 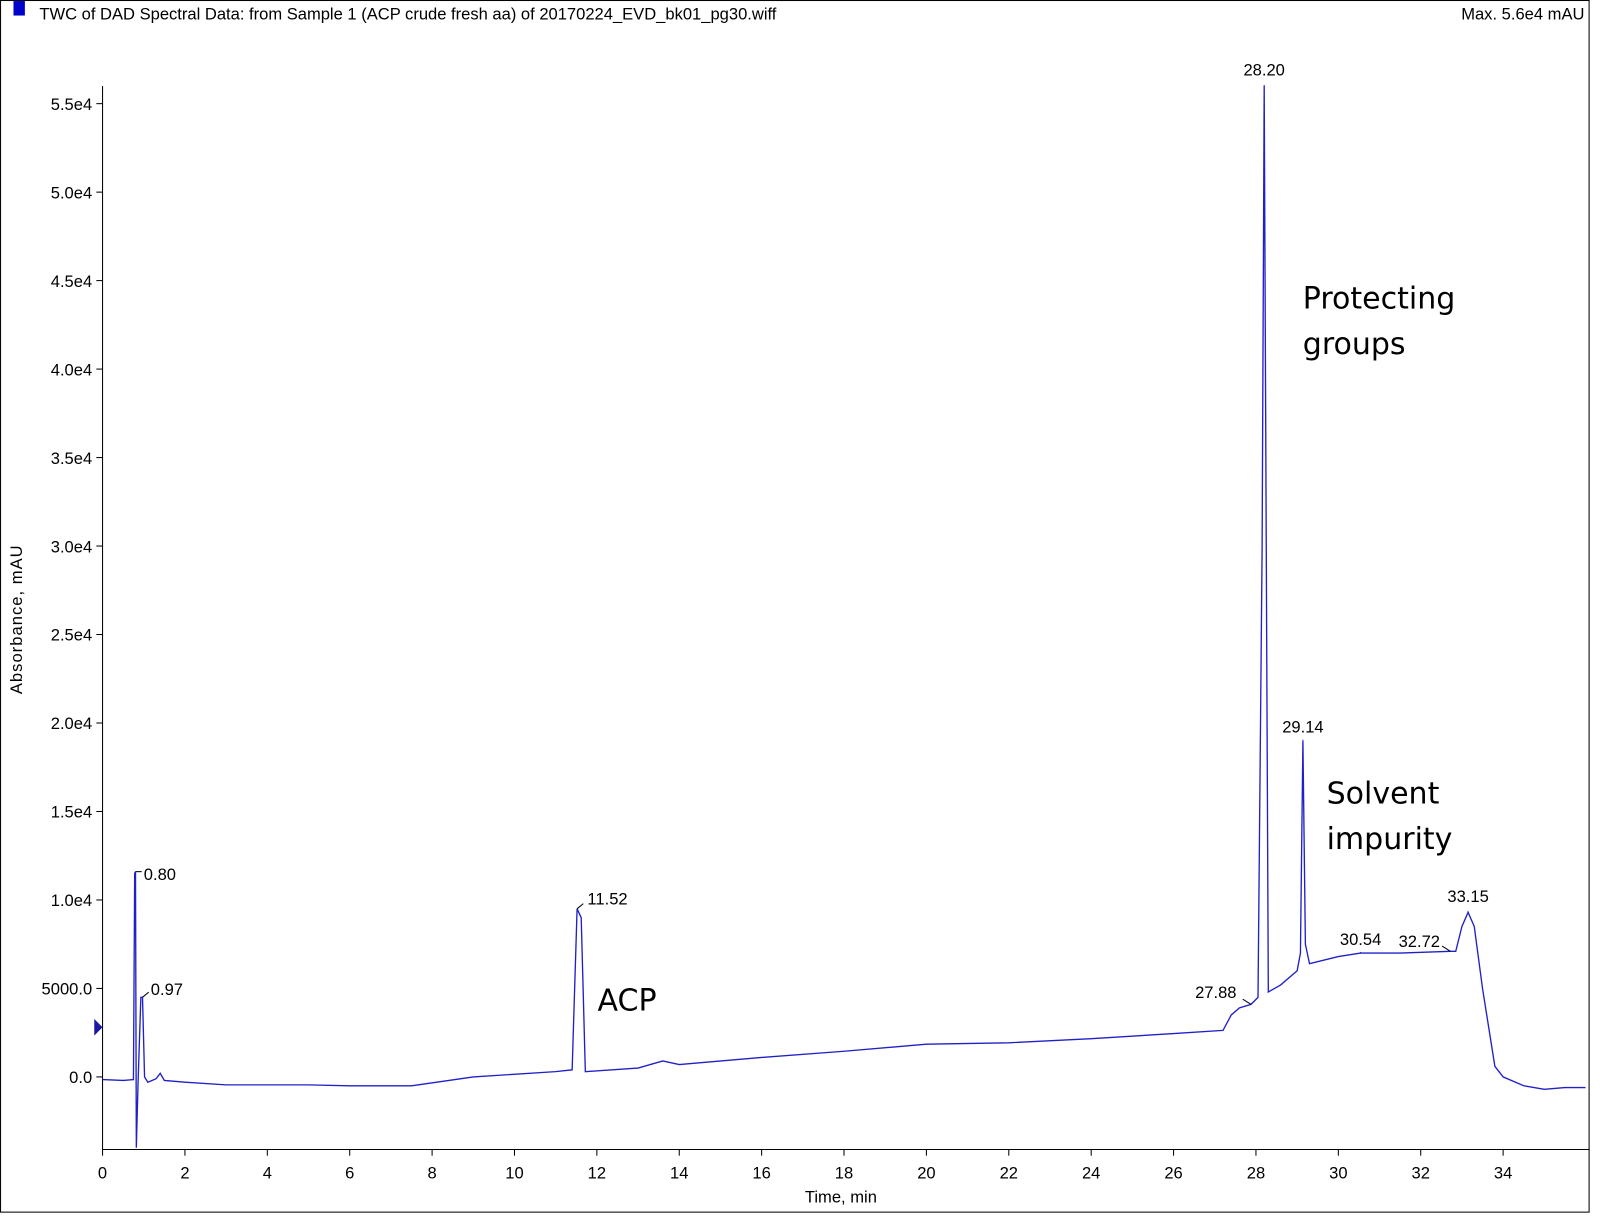 I want to click on x-tick-label: 28, so click(x=1256, y=1172).